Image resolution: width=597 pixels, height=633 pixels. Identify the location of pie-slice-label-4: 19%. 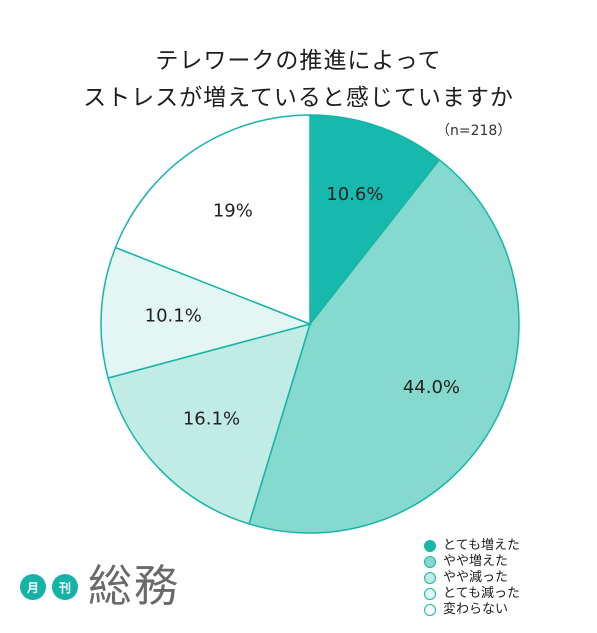
(233, 210).